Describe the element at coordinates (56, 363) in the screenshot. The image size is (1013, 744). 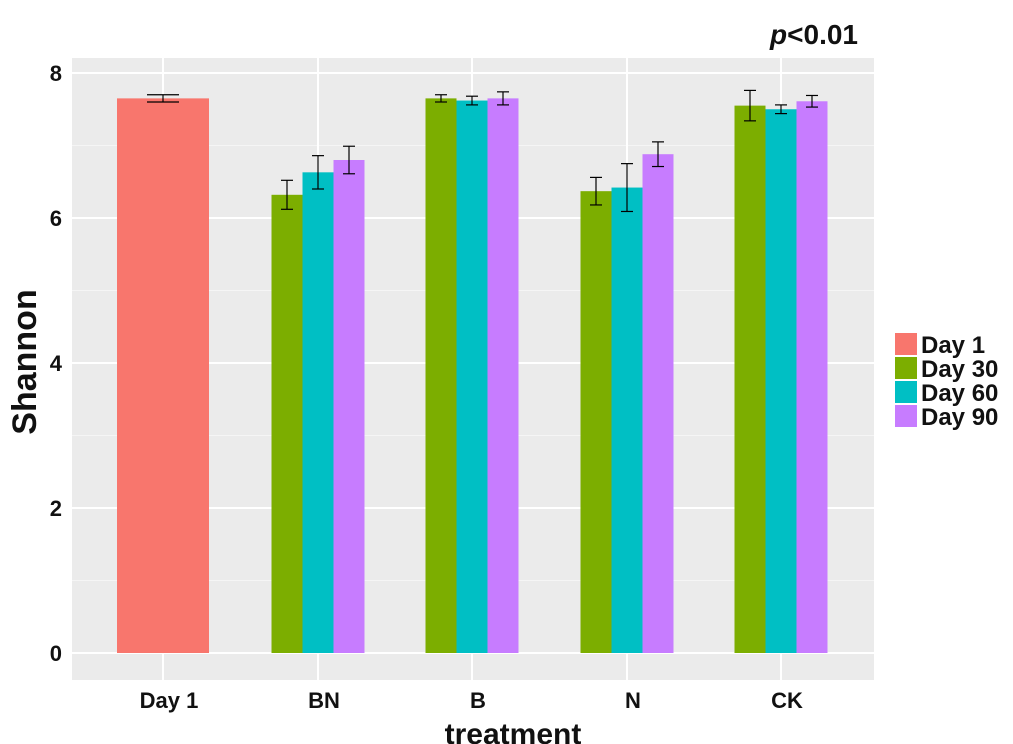
I see `y-tick-label: 4` at that location.